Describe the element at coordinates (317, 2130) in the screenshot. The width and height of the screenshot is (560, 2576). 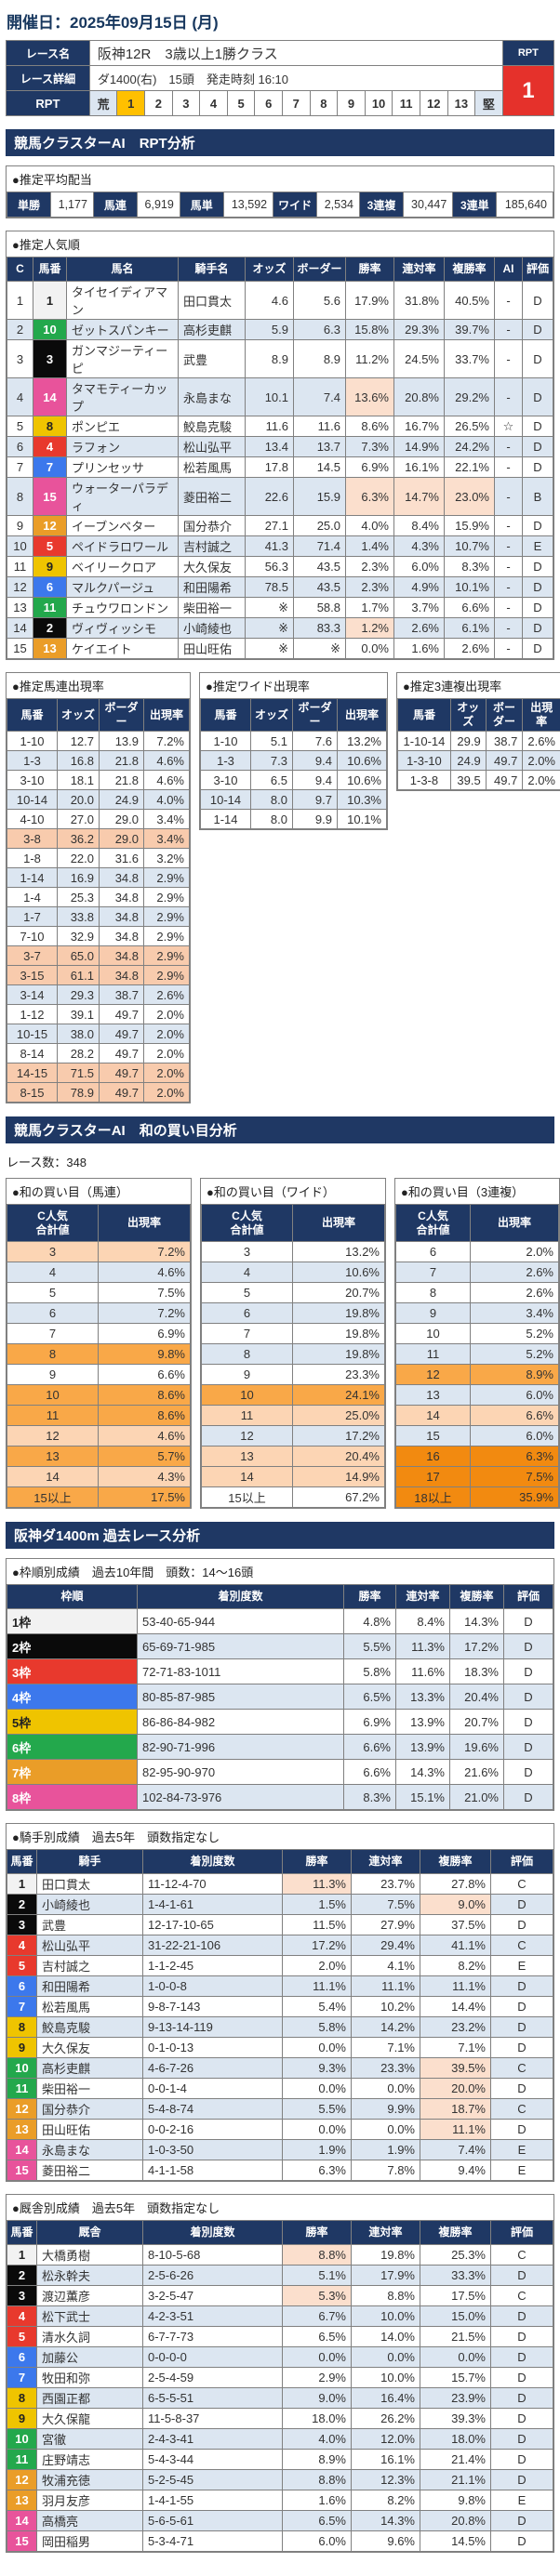
I see `win-rate: 0.0%` at that location.